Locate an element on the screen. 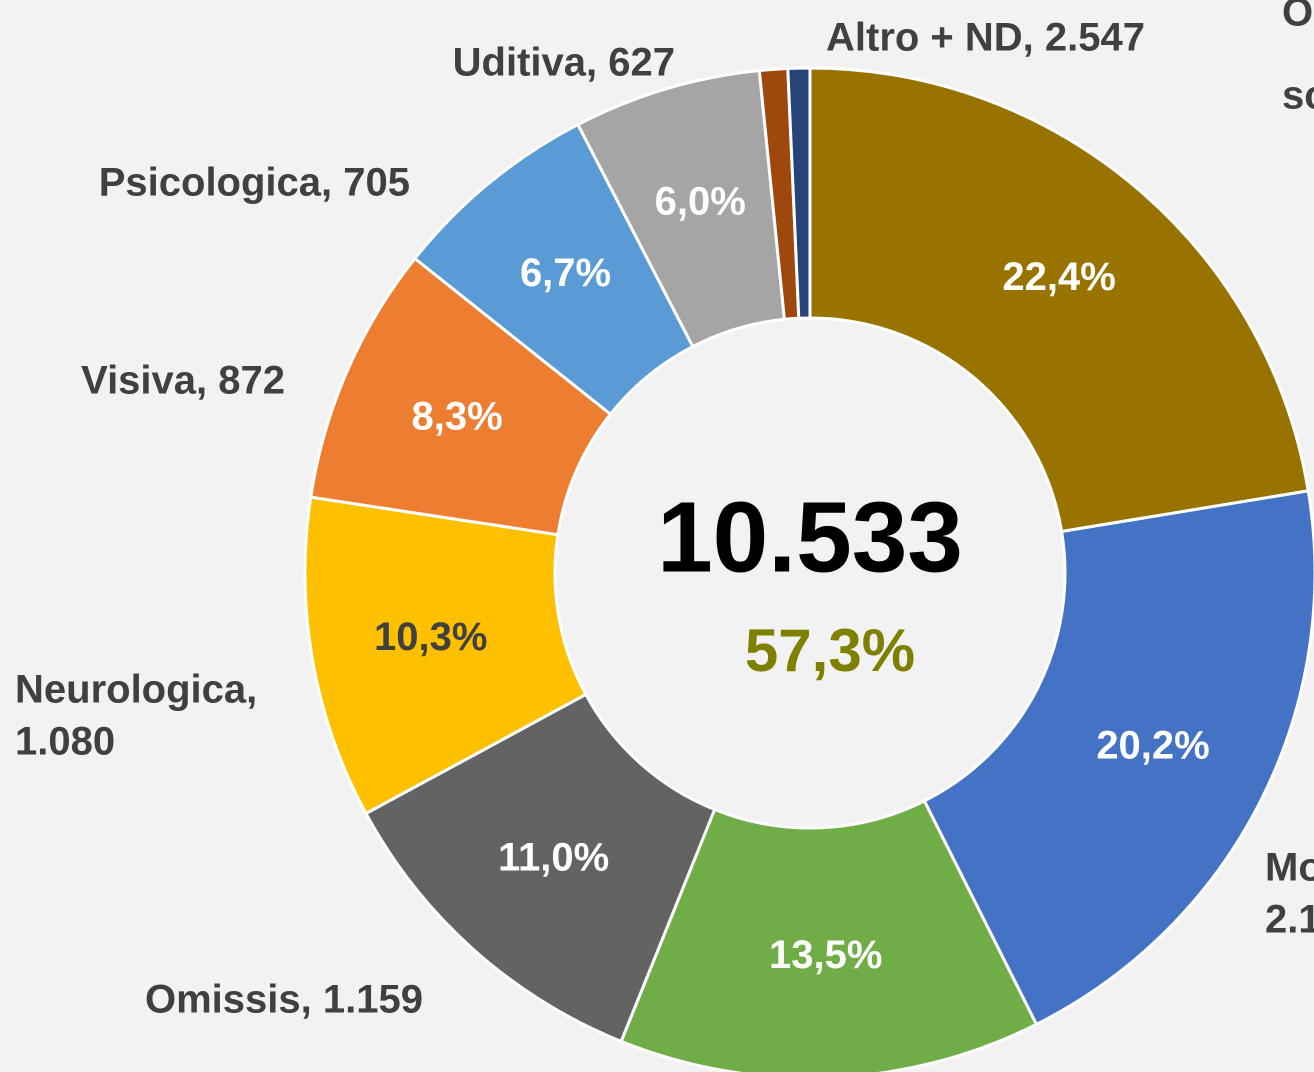 The height and width of the screenshot is (1072, 1314). category-label: Mo is located at coordinates (1289, 868).